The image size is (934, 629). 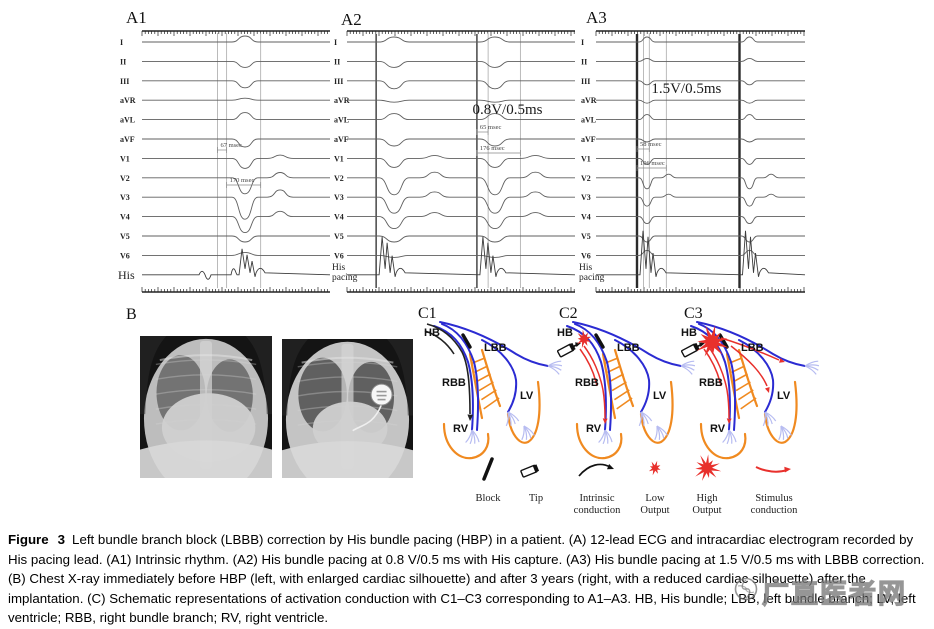 What do you see at coordinates (339, 217) in the screenshot?
I see `lead-label: V4` at bounding box center [339, 217].